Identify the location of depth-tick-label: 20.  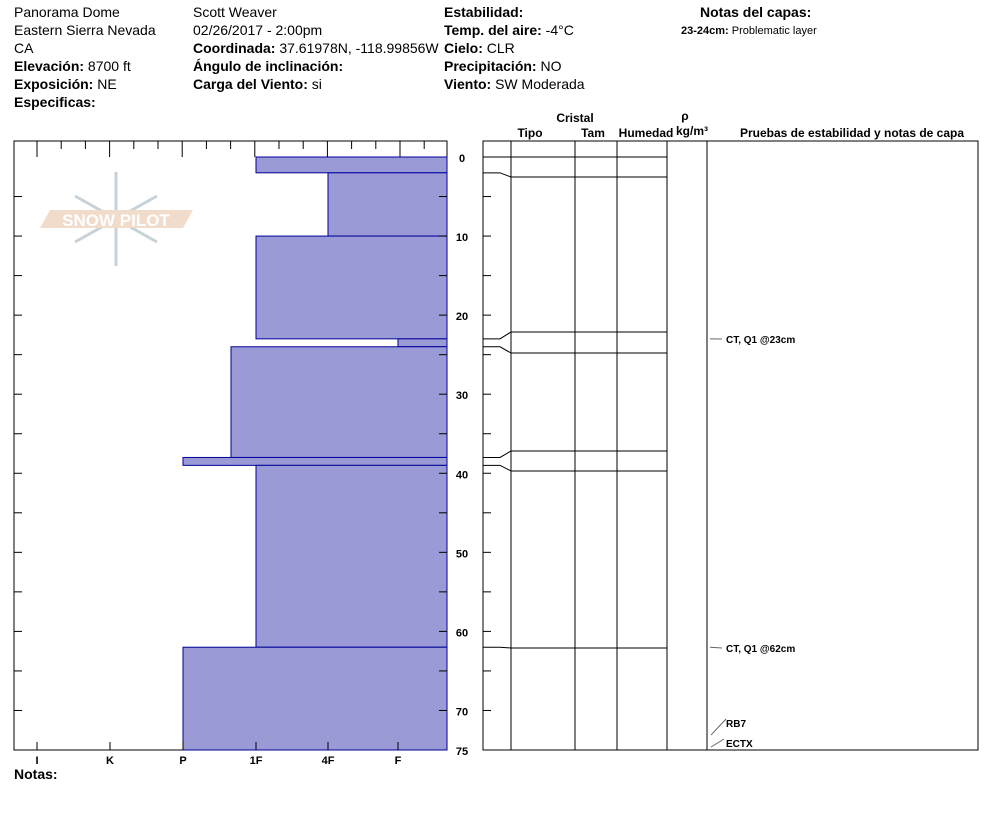
(462, 317).